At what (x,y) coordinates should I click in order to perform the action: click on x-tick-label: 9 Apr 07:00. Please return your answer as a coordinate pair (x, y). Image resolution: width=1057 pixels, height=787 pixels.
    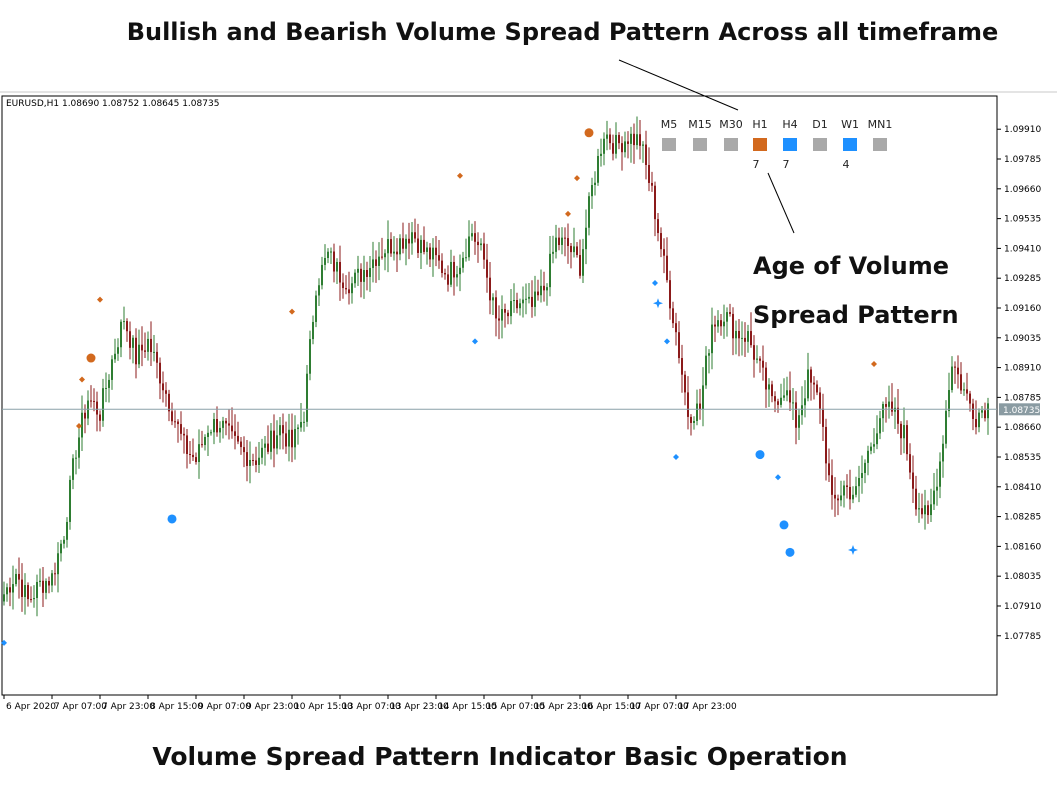
    Looking at the image, I should click on (224, 707).